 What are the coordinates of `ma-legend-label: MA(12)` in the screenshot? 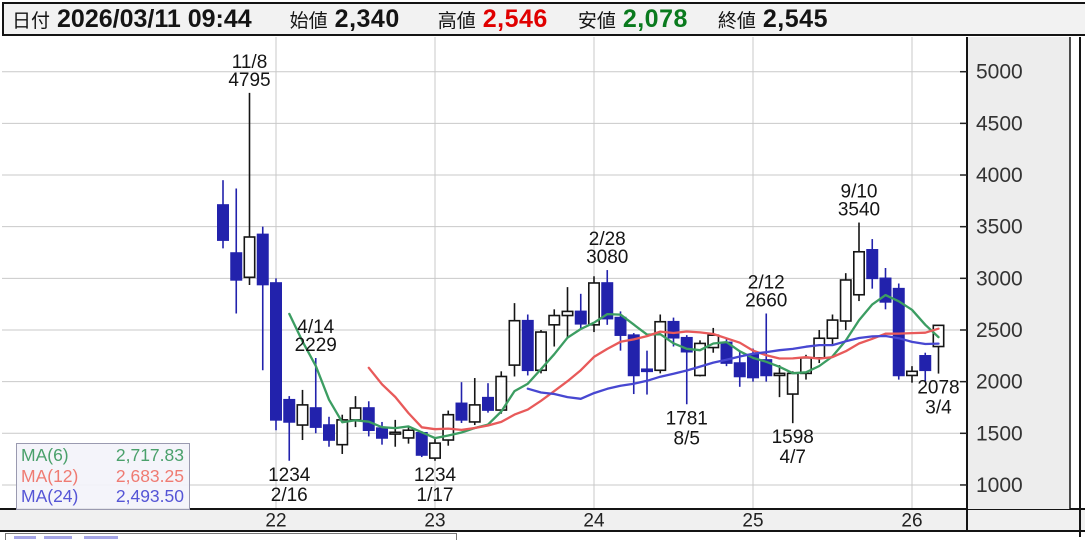 It's located at (50, 475).